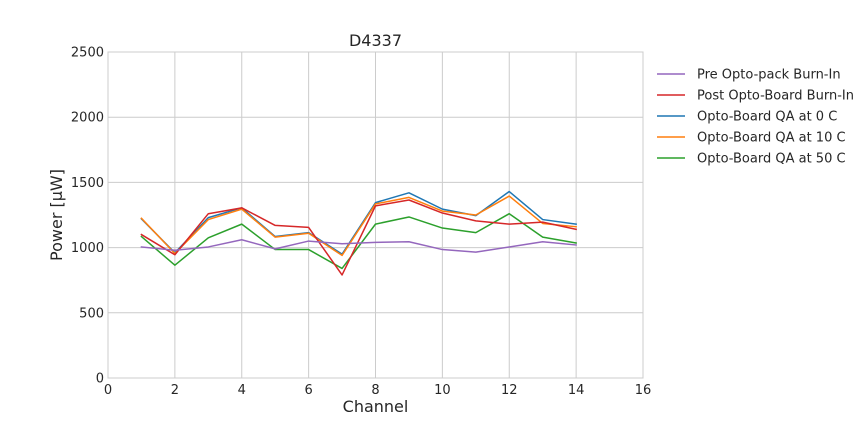 The image size is (864, 432). I want to click on legend-label: Opto-Board QA at 10 C, so click(771, 138).